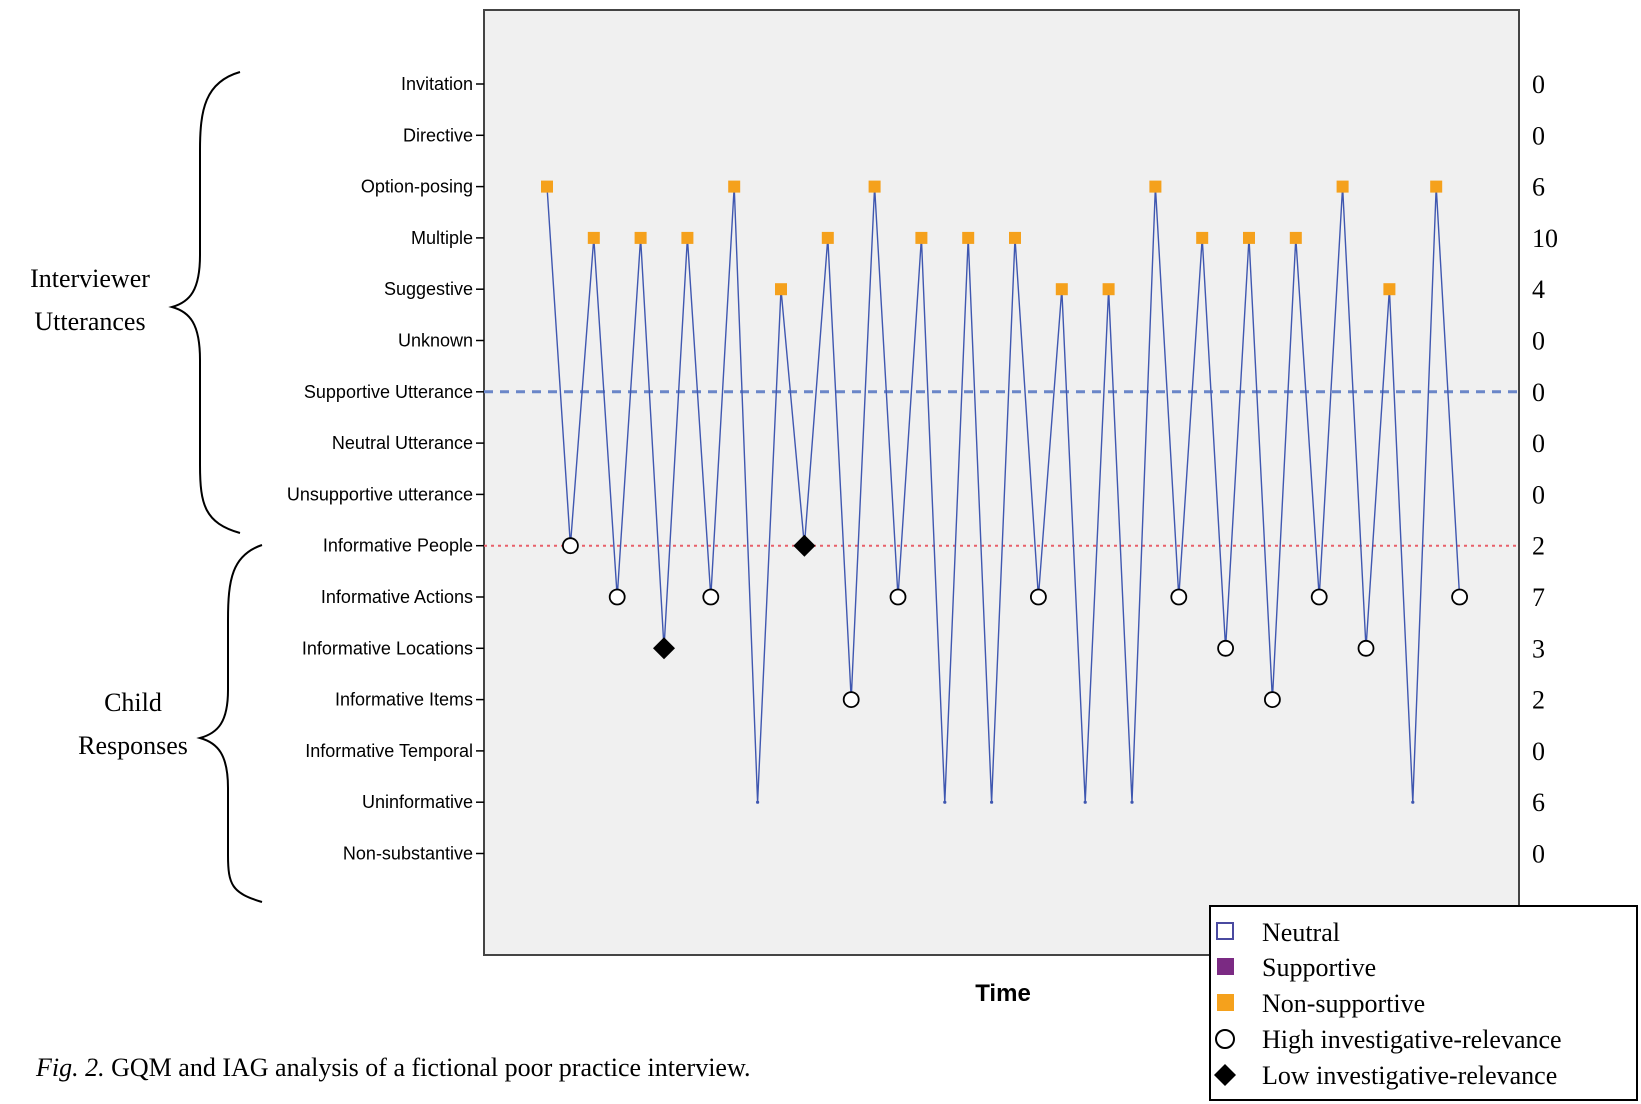 The height and width of the screenshot is (1104, 1641). What do you see at coordinates (1538, 341) in the screenshot?
I see `count-unknown: 0` at bounding box center [1538, 341].